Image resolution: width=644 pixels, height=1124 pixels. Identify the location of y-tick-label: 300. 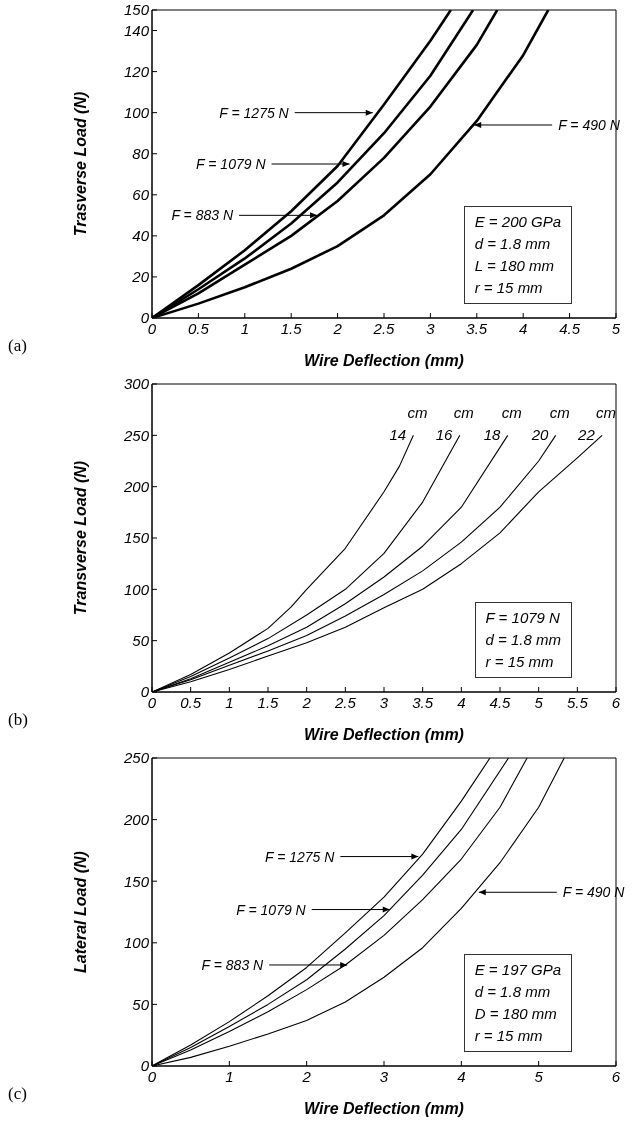
(136, 384).